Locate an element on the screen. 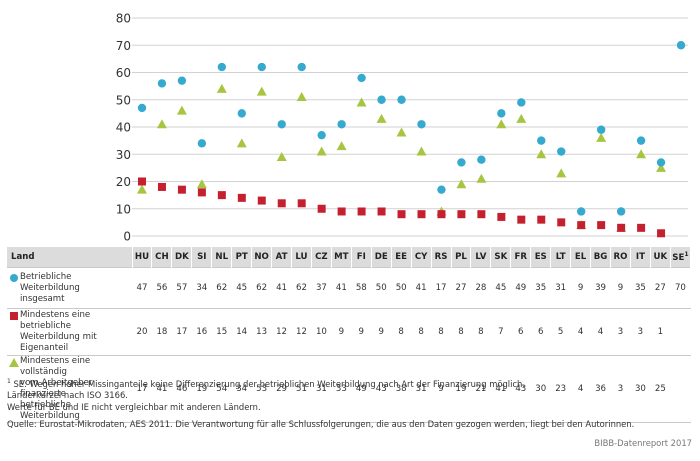 The height and width of the screenshot is (461, 700). country-code: CY is located at coordinates (421, 257).